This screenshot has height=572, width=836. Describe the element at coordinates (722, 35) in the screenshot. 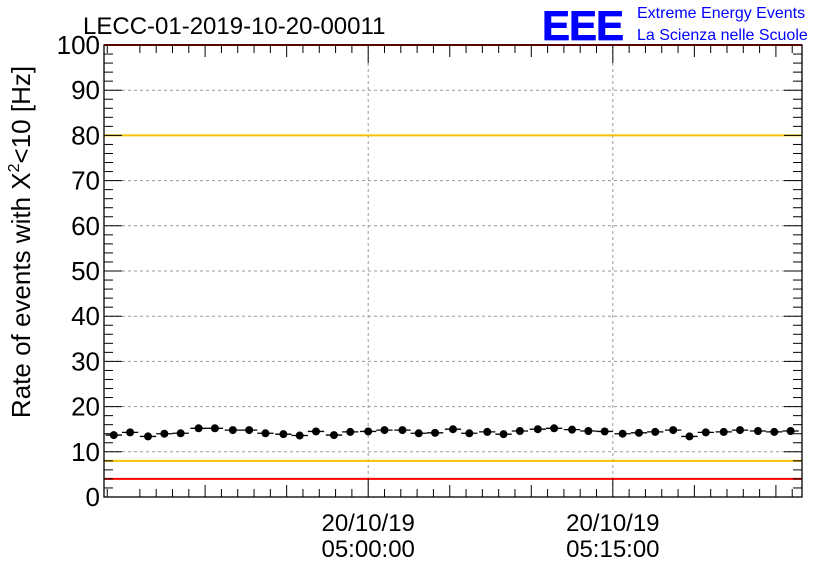

I see `logo-line2: La Scienza nelle Scuole` at that location.